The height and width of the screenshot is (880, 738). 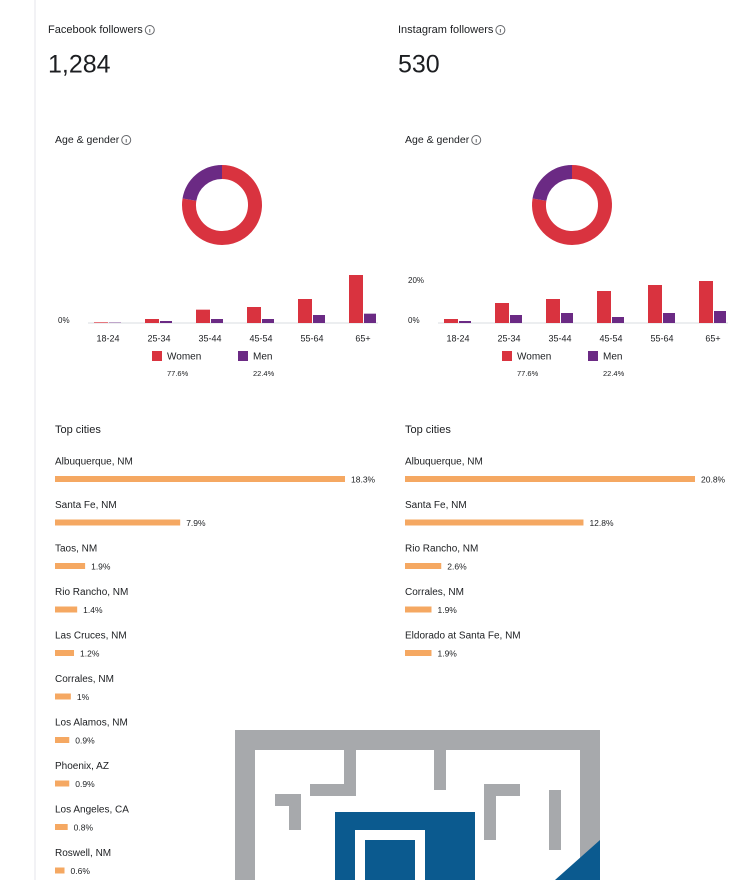 I want to click on city-value: 2.6%, so click(x=457, y=566).